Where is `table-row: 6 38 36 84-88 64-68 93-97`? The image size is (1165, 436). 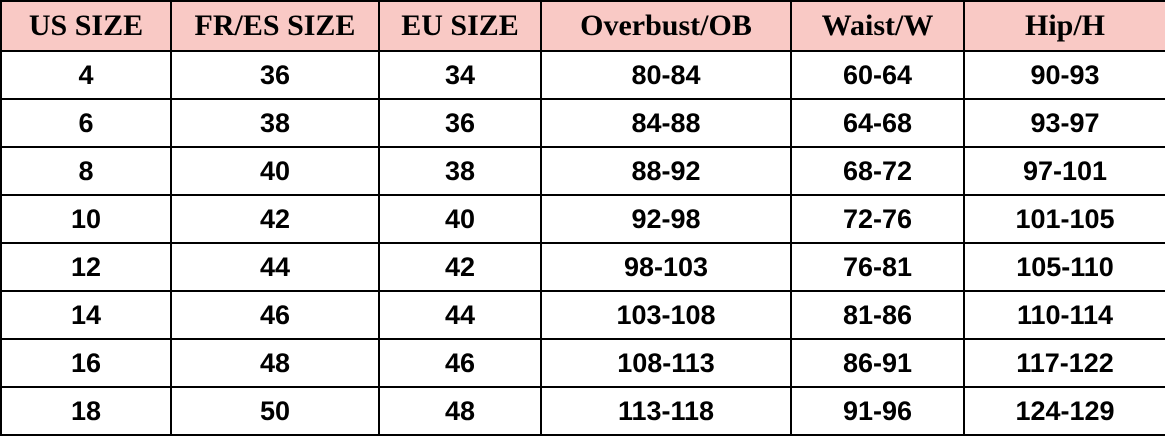 table-row: 6 38 36 84-88 64-68 93-97 is located at coordinates (582, 123).